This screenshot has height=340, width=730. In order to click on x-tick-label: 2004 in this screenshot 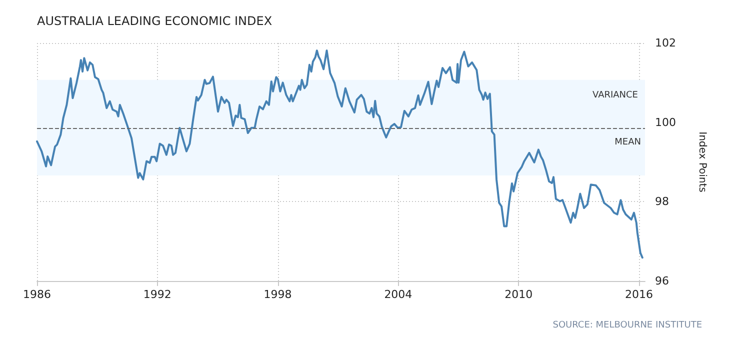, I will do `click(398, 294)`.